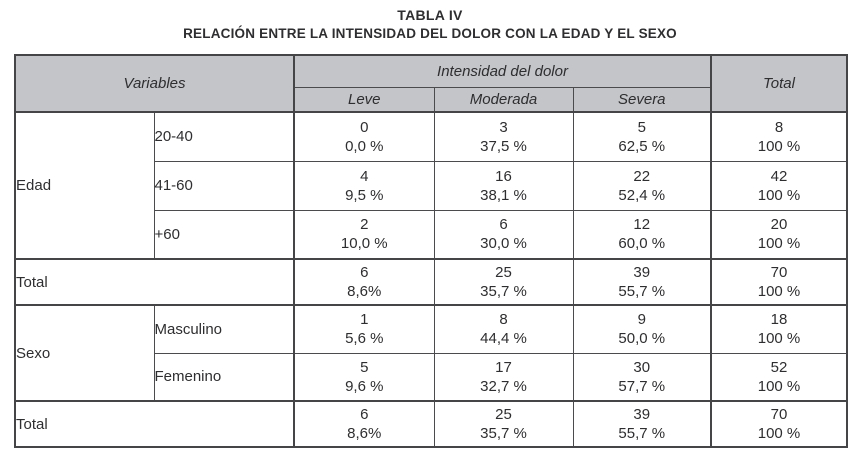 Image resolution: width=860 pixels, height=459 pixels. Describe the element at coordinates (224, 377) in the screenshot. I see `category-cell: Femenino` at that location.